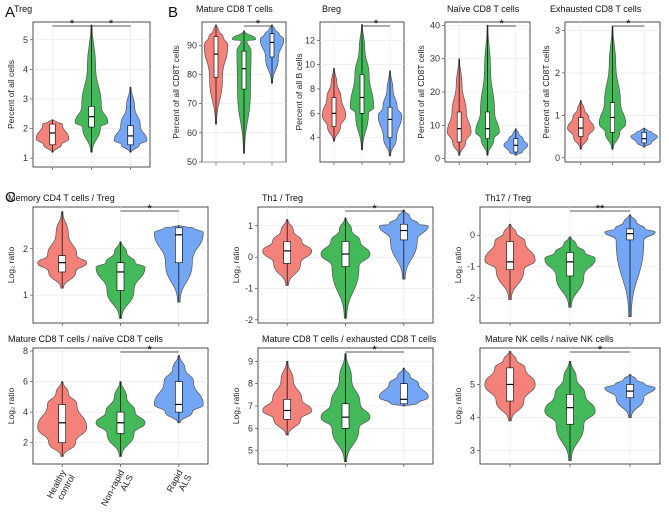 This screenshot has width=669, height=513. What do you see at coordinates (282, 198) in the screenshot?
I see `chart-title: Th1 / Treg` at bounding box center [282, 198].